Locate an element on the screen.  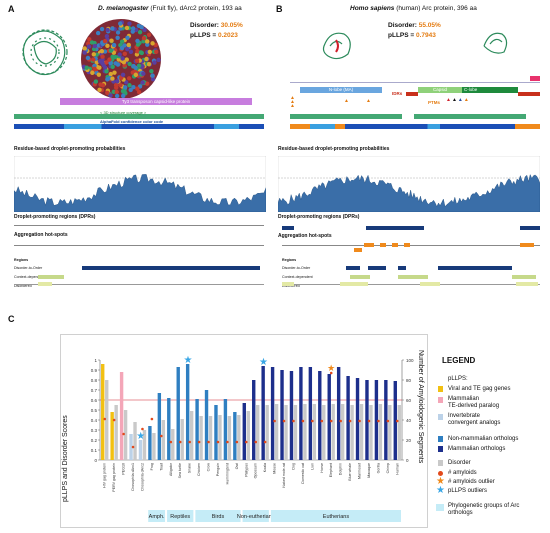
group-box is located at coordinates (157, 516).